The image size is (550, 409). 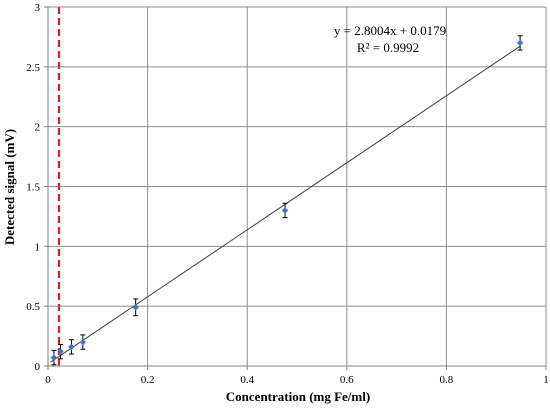 I want to click on y-tick-label: 3, so click(x=38, y=8).